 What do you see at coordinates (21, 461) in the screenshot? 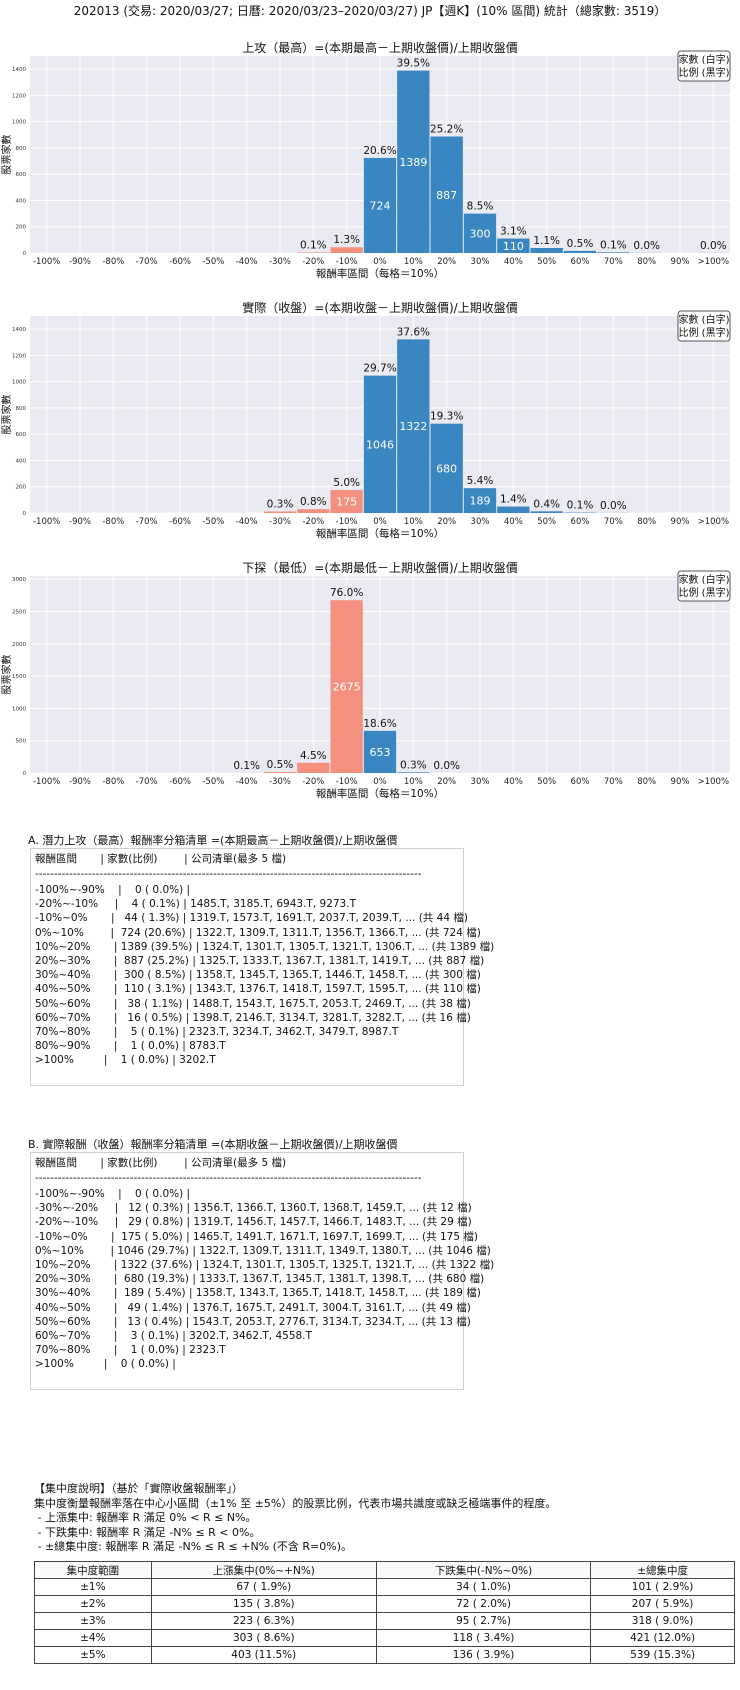
I see `y-tick-label: 400` at bounding box center [21, 461].